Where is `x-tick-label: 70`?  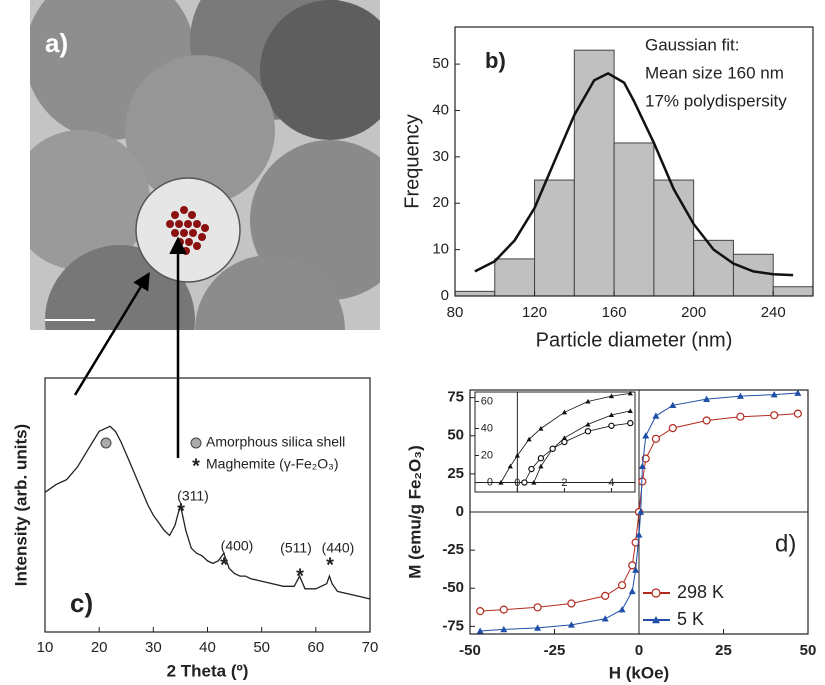 x-tick-label: 70 is located at coordinates (370, 647).